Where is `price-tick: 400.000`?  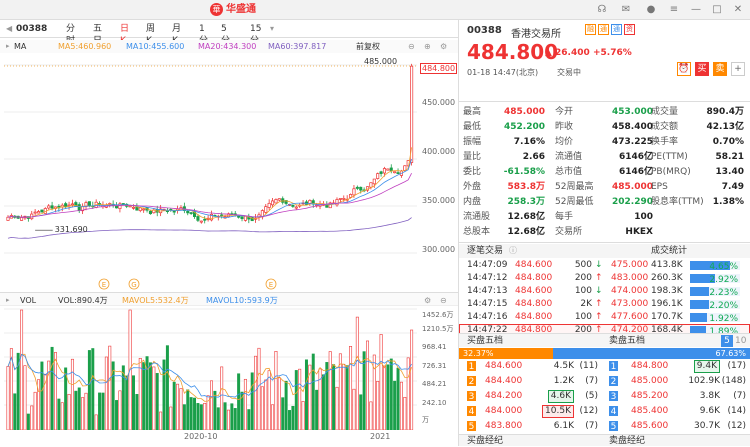
price-tick: 400.000 is located at coordinates (439, 151).